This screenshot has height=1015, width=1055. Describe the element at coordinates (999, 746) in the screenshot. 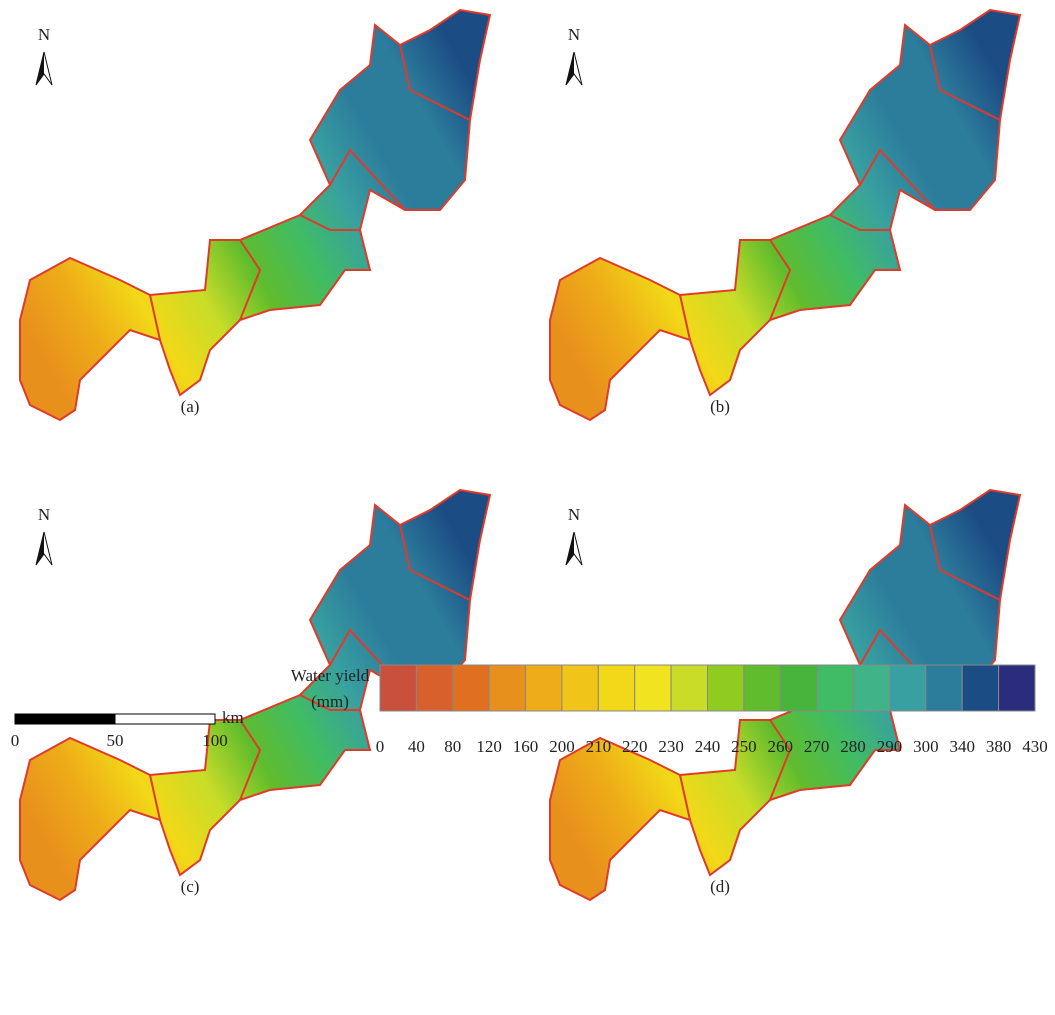

I see `legend-tick-label: 380` at that location.